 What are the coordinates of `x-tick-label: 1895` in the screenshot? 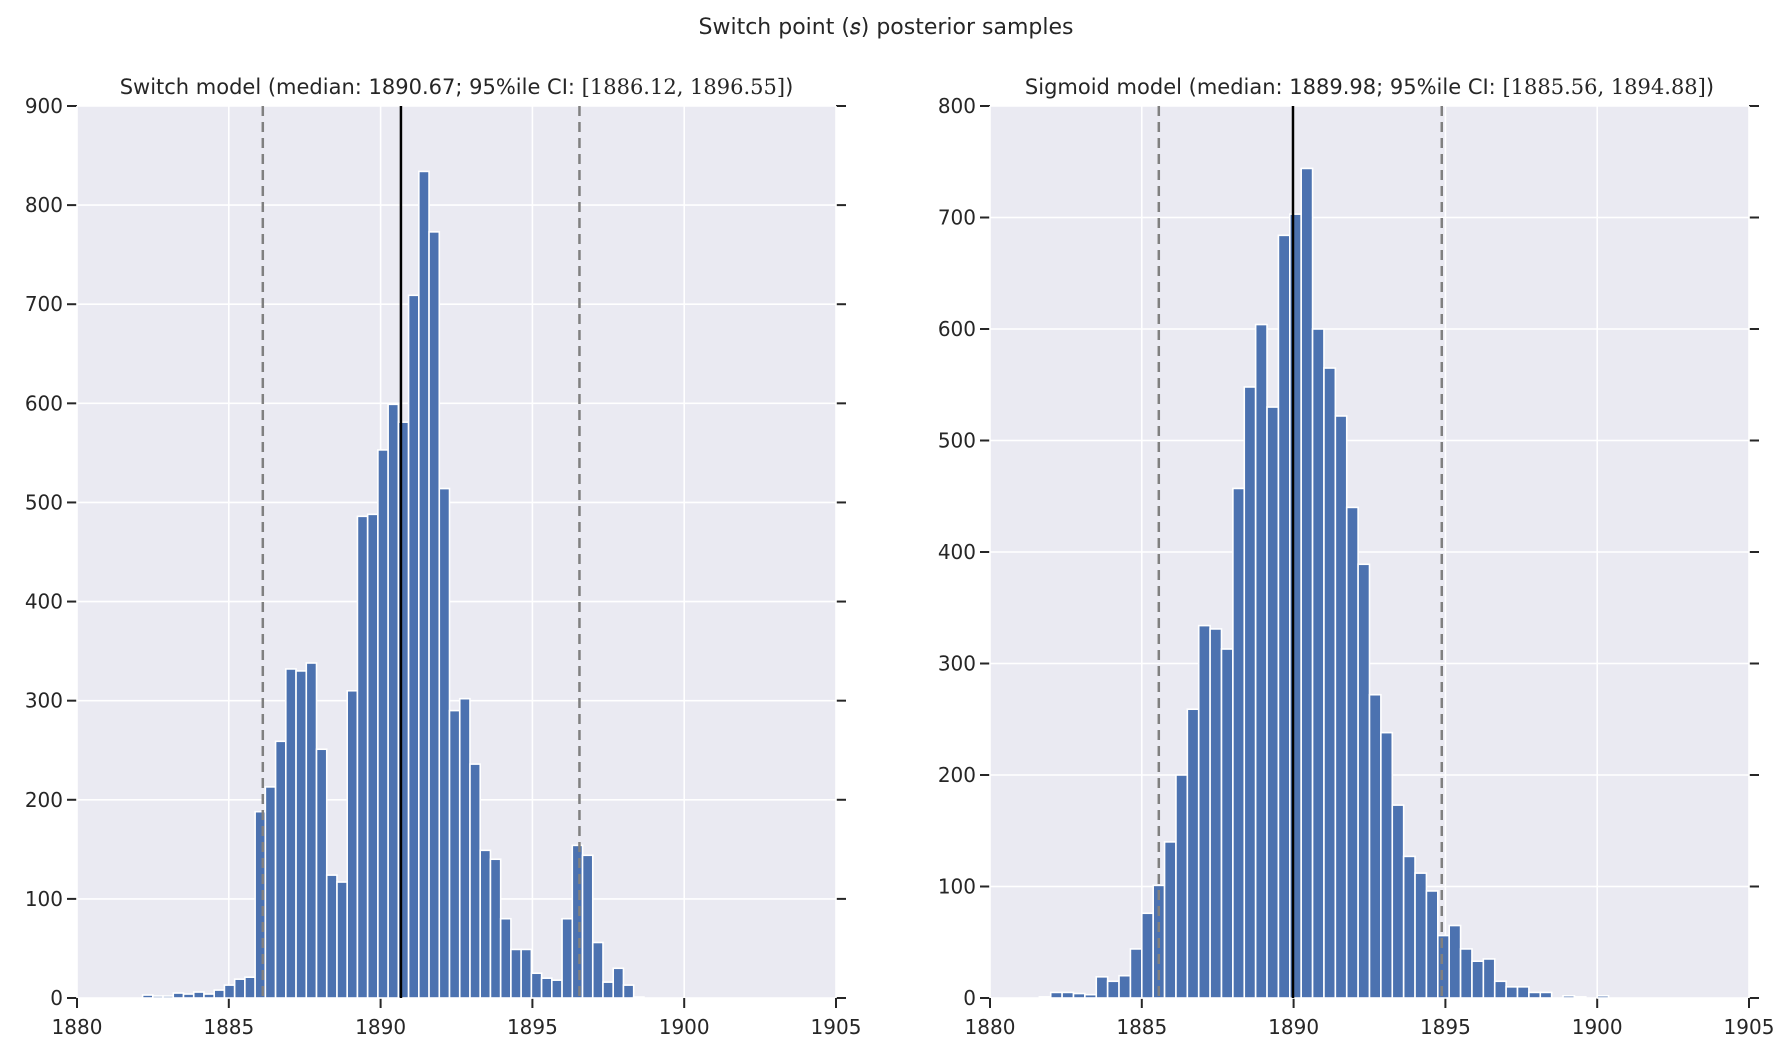 It's located at (1445, 1027).